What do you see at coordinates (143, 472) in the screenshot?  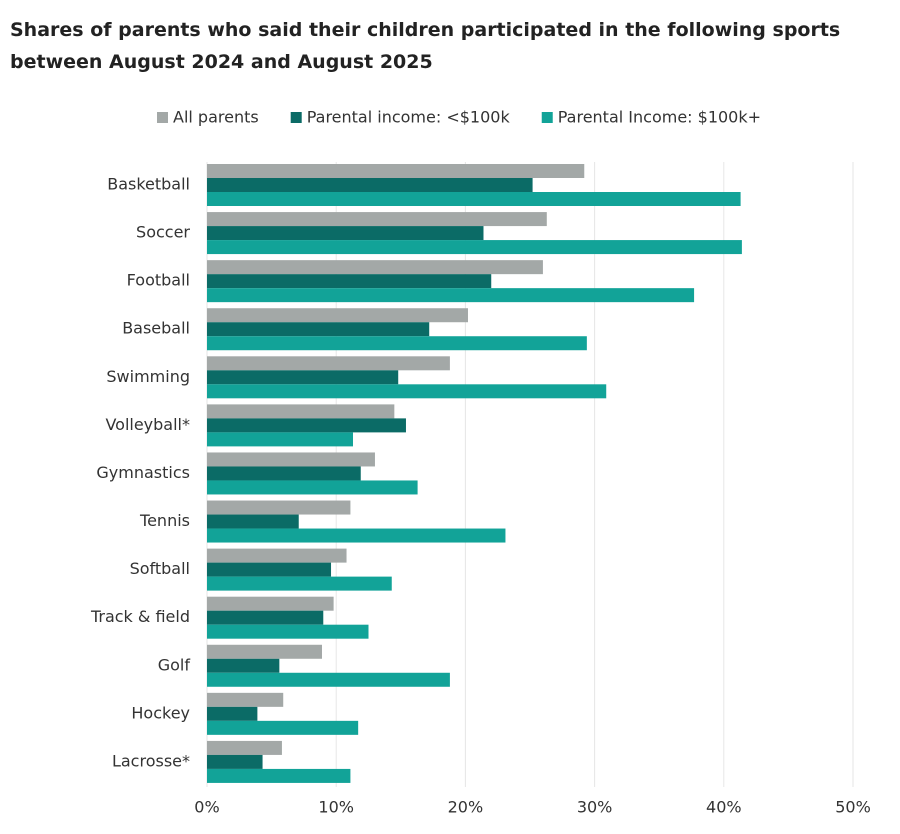 I see `y-tick-label: Gymnastics` at bounding box center [143, 472].